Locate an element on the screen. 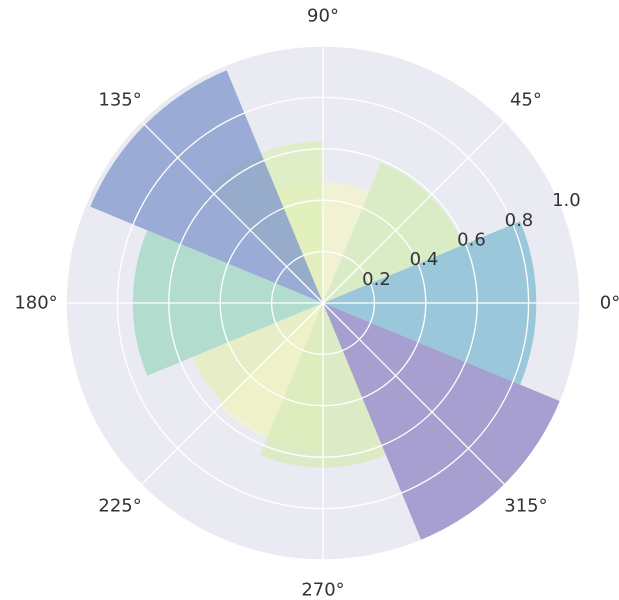 This screenshot has height=600, width=619. theta-tick-label-5: 225° is located at coordinates (119, 505).